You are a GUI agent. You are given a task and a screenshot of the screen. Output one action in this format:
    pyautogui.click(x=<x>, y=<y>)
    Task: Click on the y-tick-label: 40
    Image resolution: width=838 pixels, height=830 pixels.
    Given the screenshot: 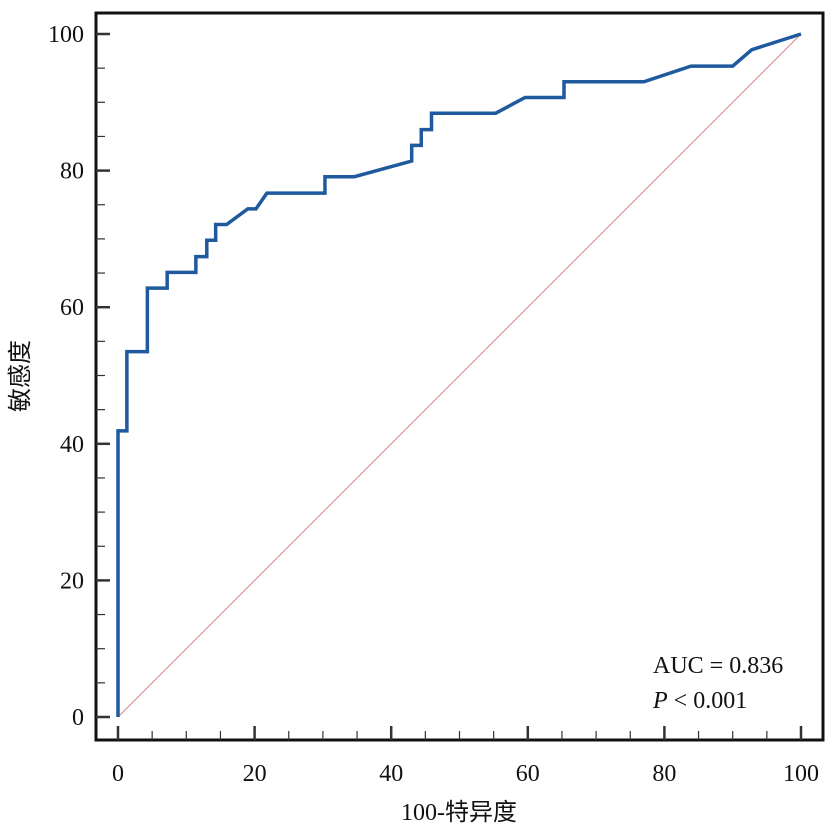 What is the action you would take?
    pyautogui.click(x=72, y=445)
    